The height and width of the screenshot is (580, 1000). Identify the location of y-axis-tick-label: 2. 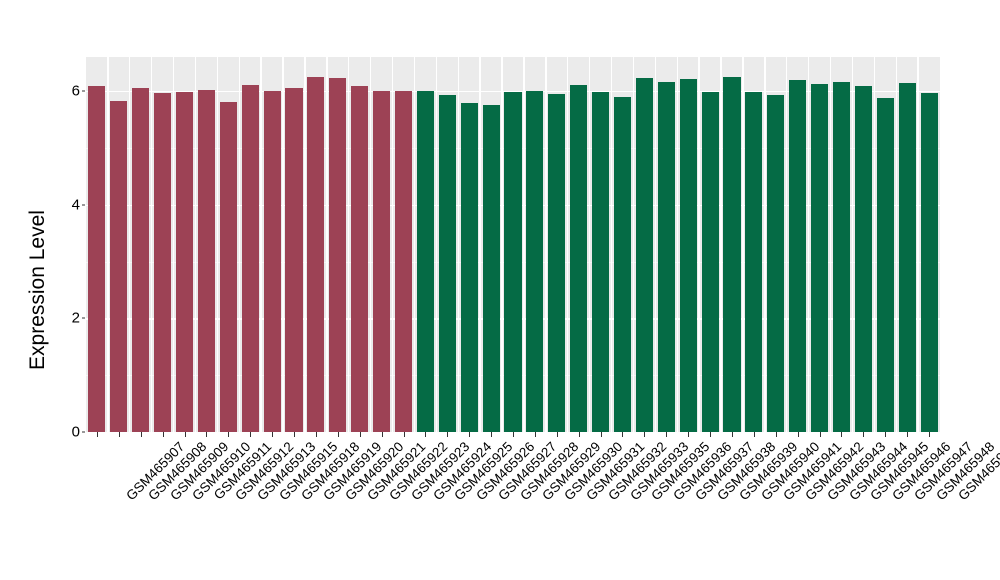
(75, 318).